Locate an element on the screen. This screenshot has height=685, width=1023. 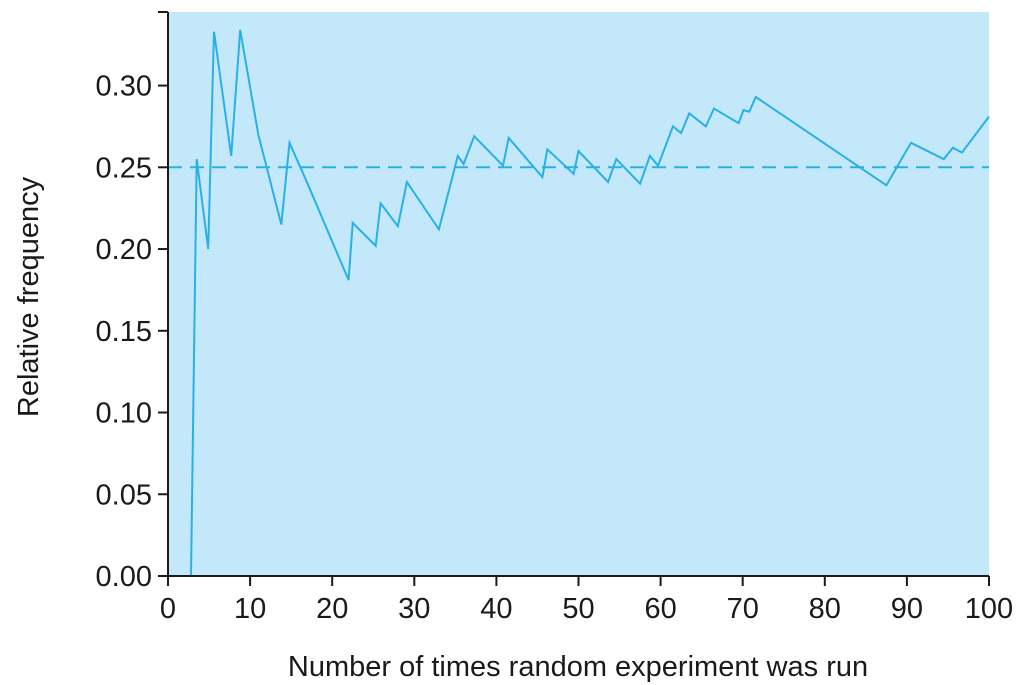
y-tick-label: 0.25 is located at coordinates (124, 168).